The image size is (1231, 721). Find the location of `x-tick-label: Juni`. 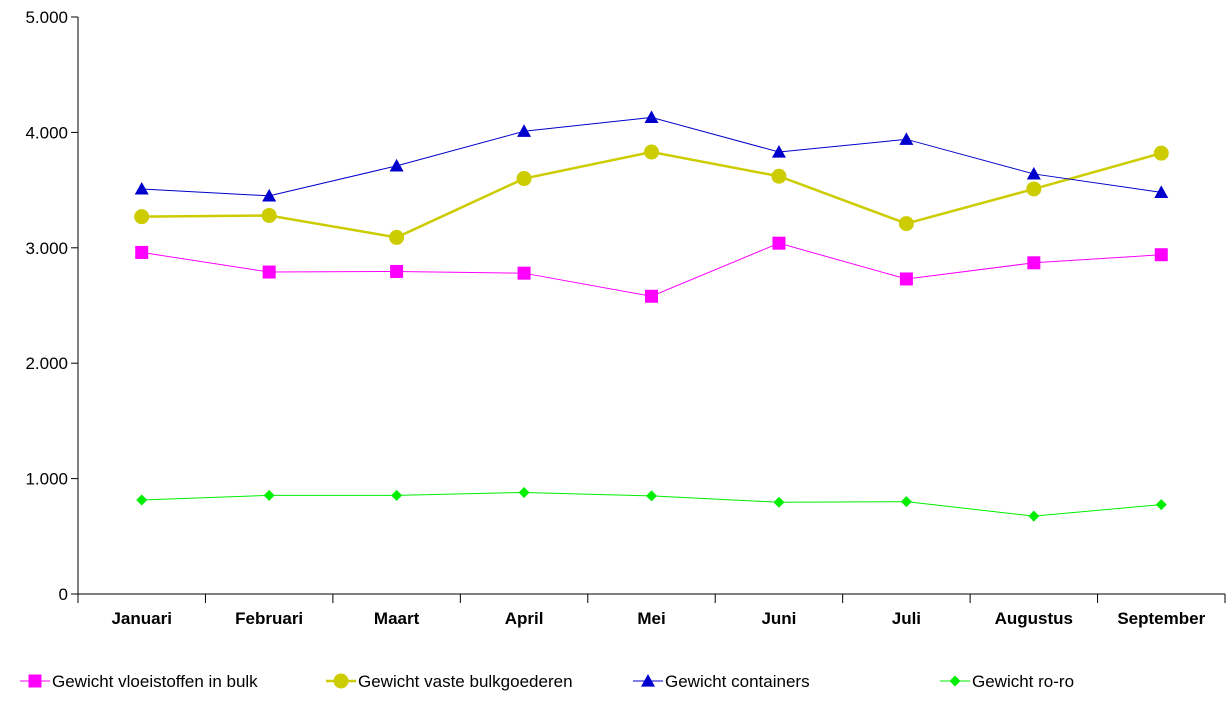

x-tick-label: Juni is located at coordinates (778, 618).